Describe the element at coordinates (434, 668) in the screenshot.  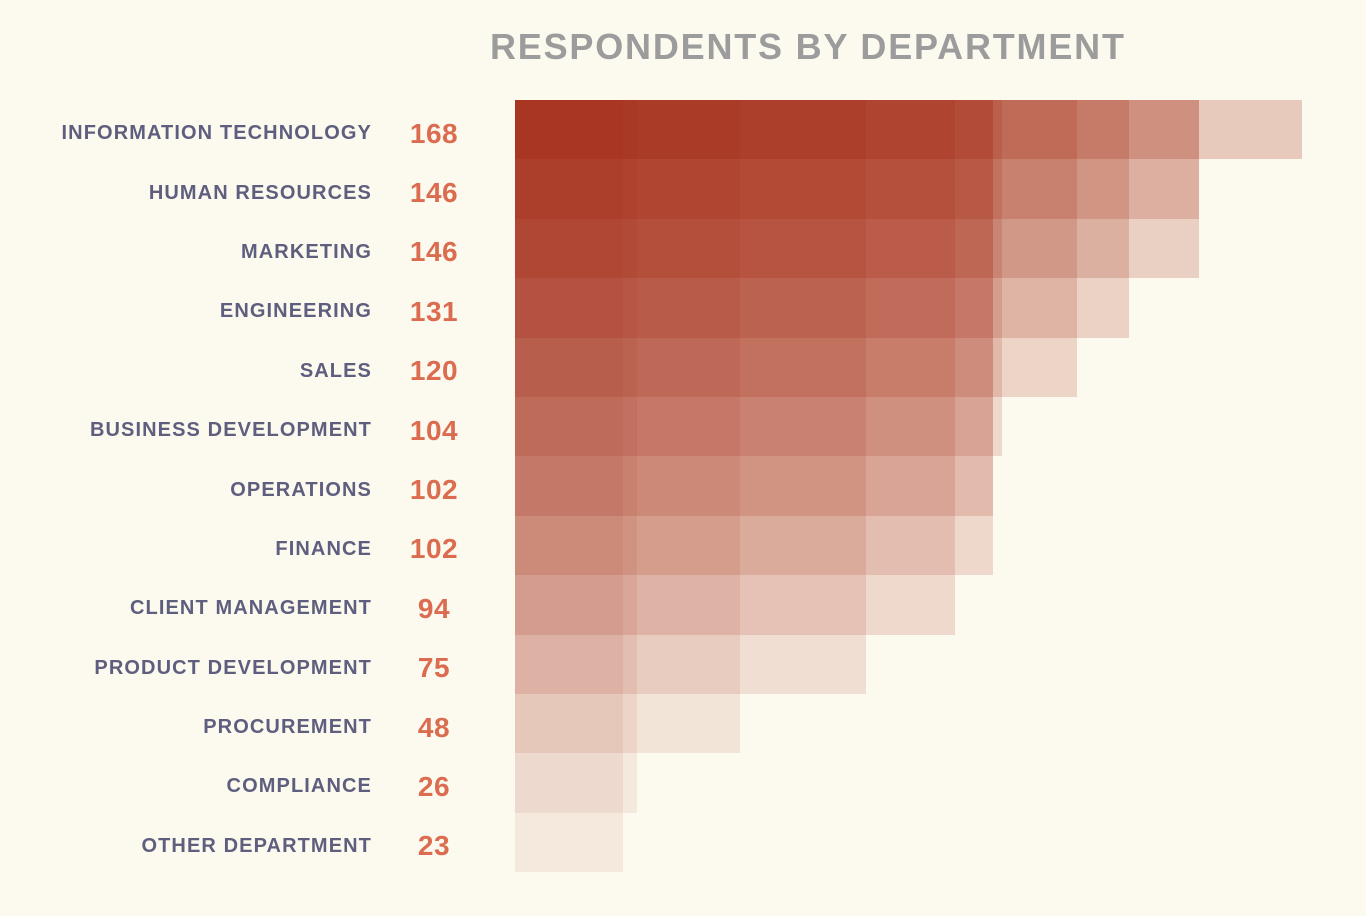
I see `value-label: 75` at that location.